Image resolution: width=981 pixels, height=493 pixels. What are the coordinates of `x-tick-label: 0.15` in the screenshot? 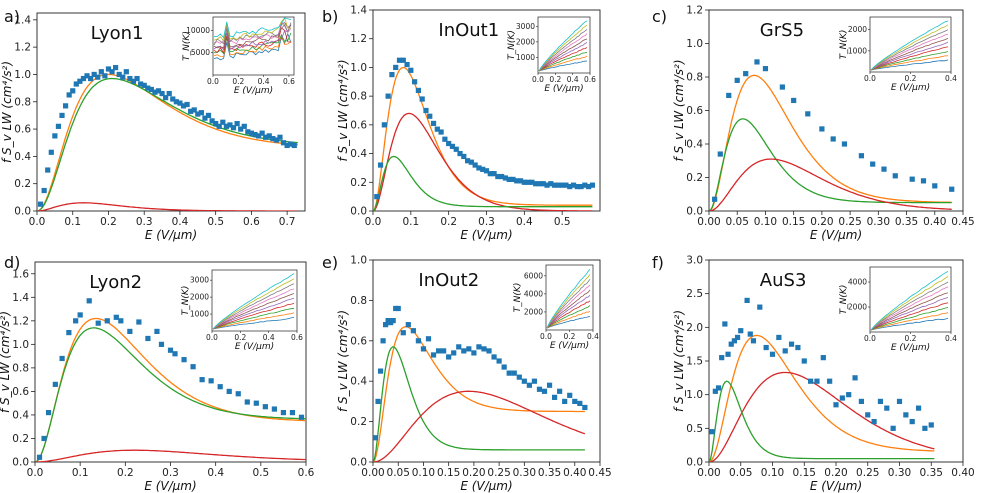 It's located at (448, 473).